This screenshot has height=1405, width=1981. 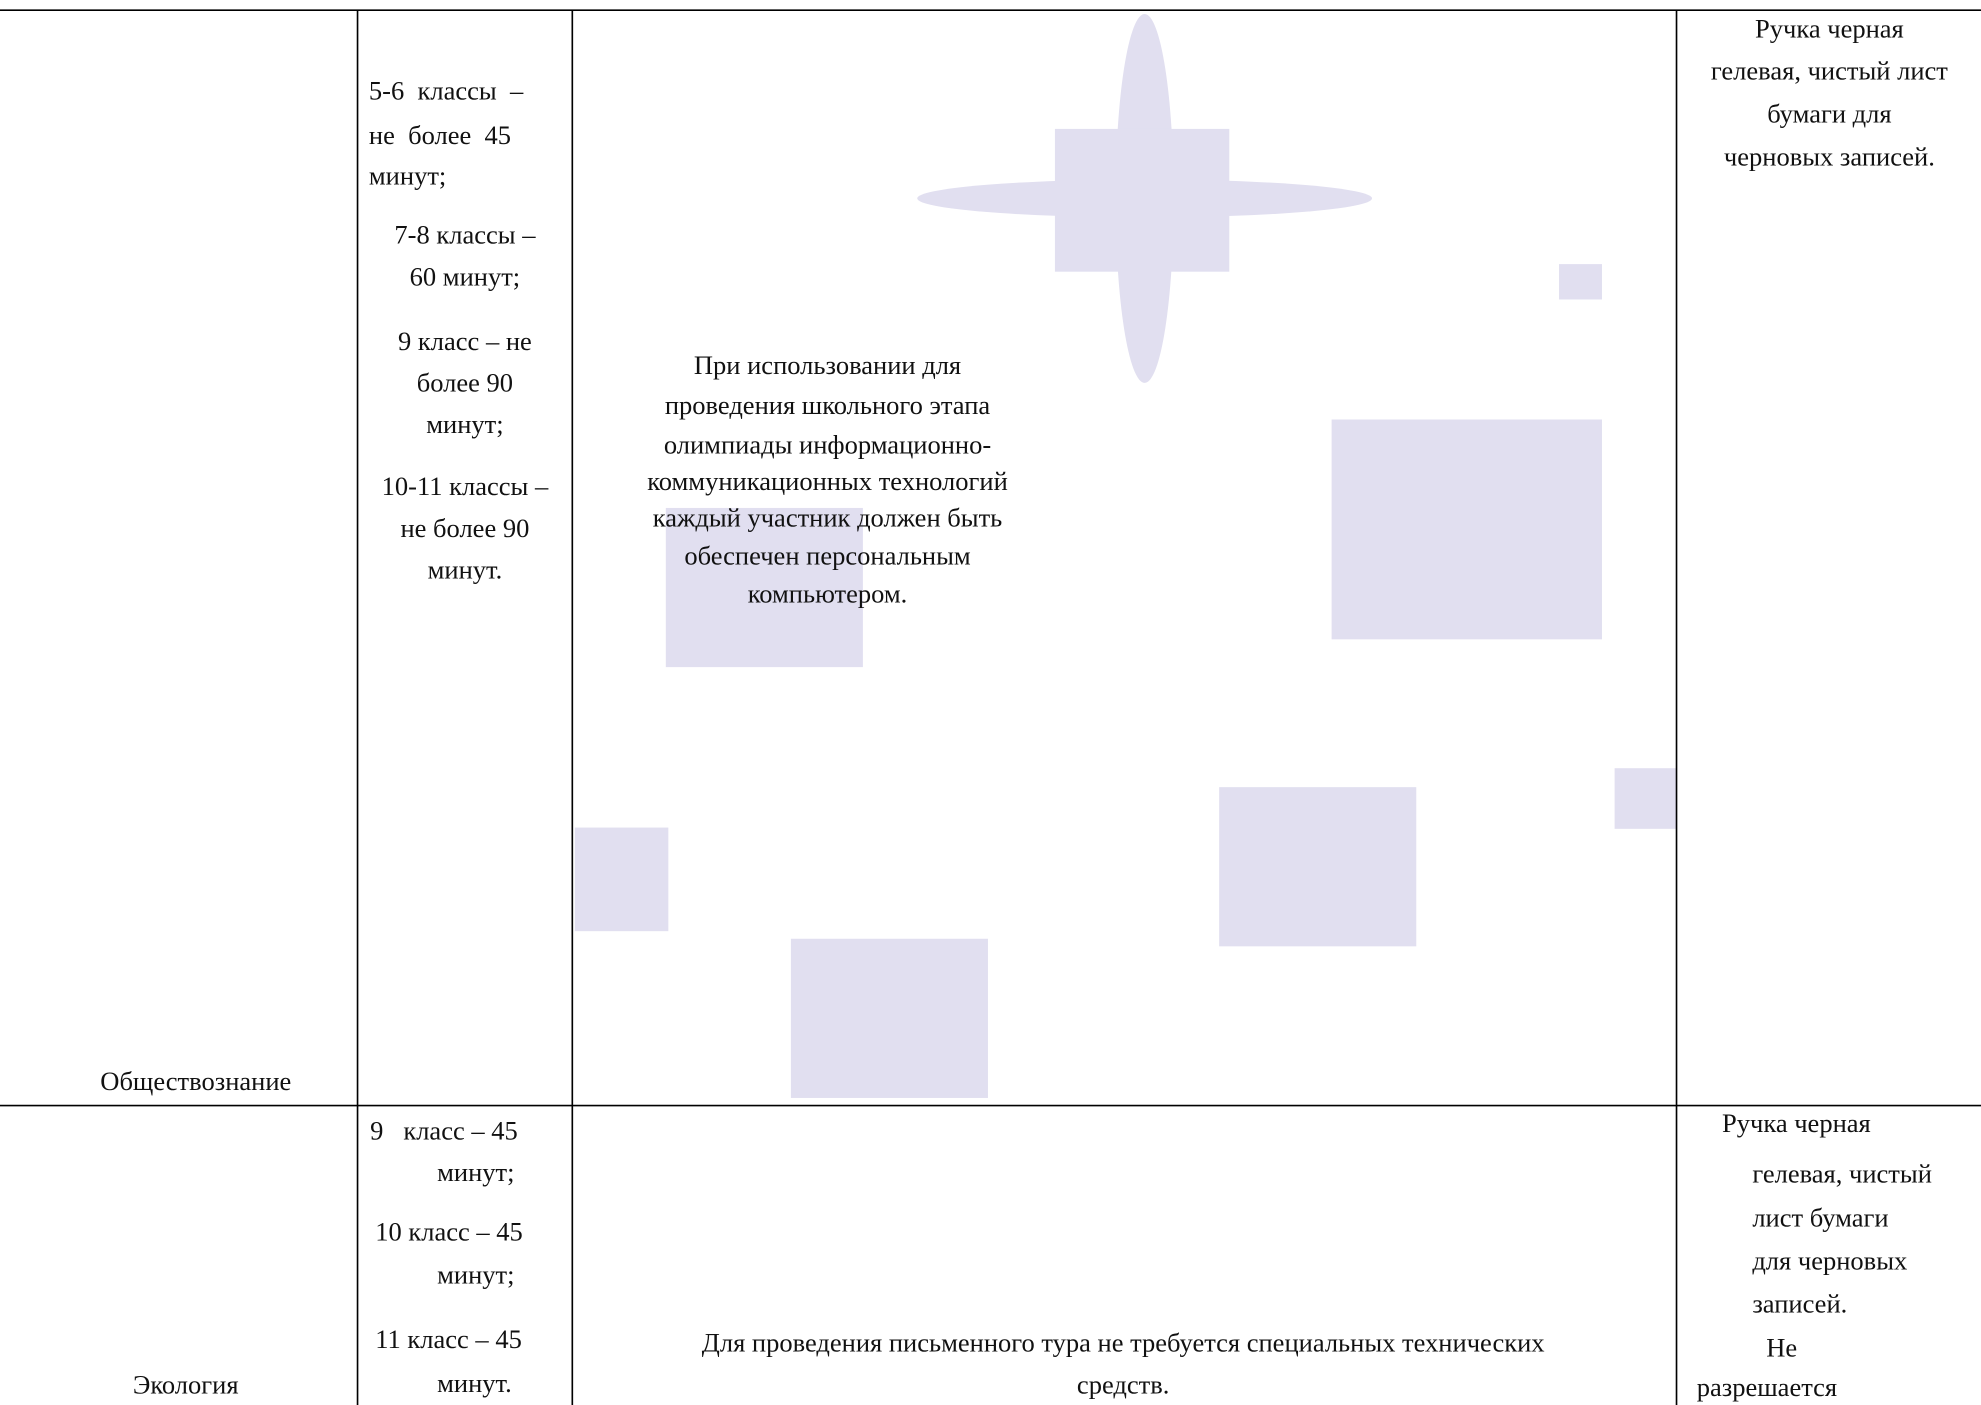 I want to click on technical-line: олимпиады информационно-, so click(x=827, y=444).